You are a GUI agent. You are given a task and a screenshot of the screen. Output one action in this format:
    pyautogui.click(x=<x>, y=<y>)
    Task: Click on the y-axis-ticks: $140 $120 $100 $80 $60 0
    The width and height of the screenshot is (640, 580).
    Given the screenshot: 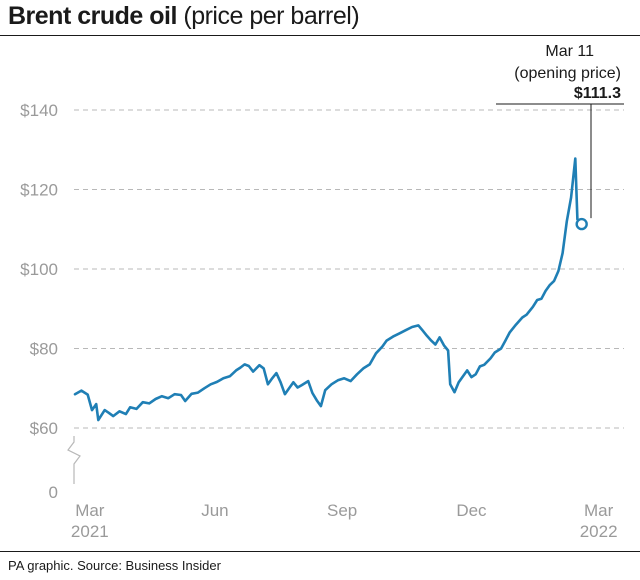 What is the action you would take?
    pyautogui.click(x=39, y=301)
    